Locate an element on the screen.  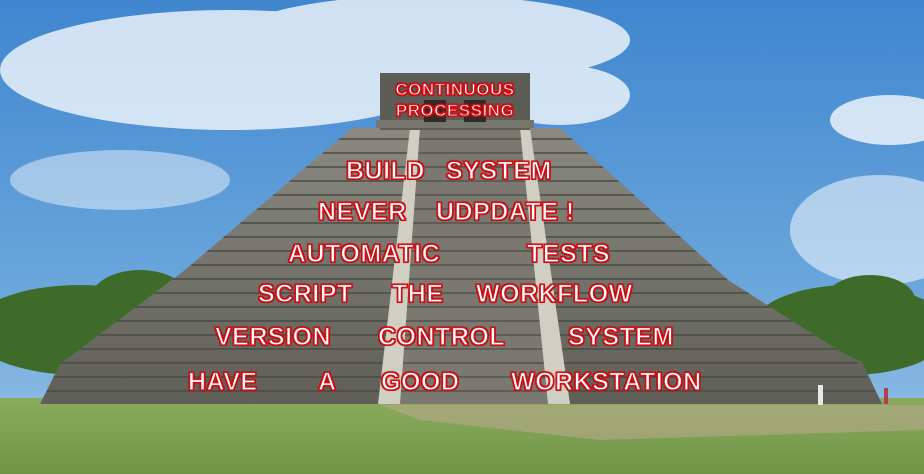
layer2-word-2: UDPDATE ! is located at coordinates (505, 211).